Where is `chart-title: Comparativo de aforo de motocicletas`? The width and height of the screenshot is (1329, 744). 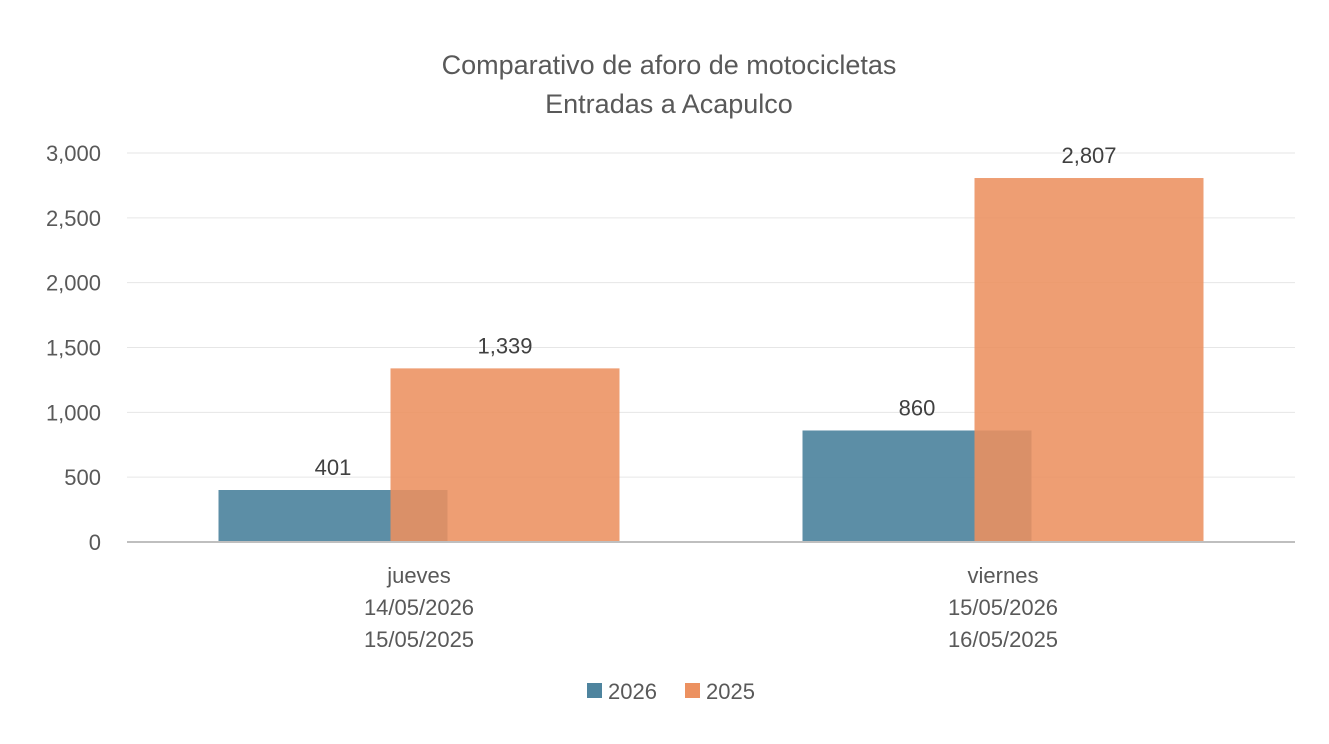 chart-title: Comparativo de aforo de motocicletas is located at coordinates (669, 65).